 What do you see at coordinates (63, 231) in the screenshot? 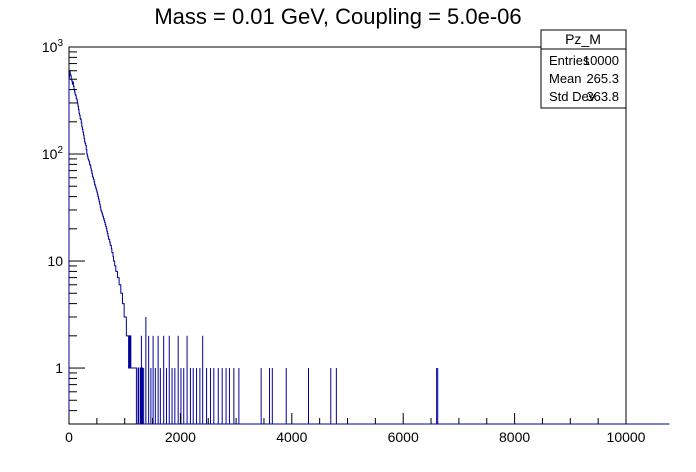
I see `y-axis: 1 10 102 103` at bounding box center [63, 231].